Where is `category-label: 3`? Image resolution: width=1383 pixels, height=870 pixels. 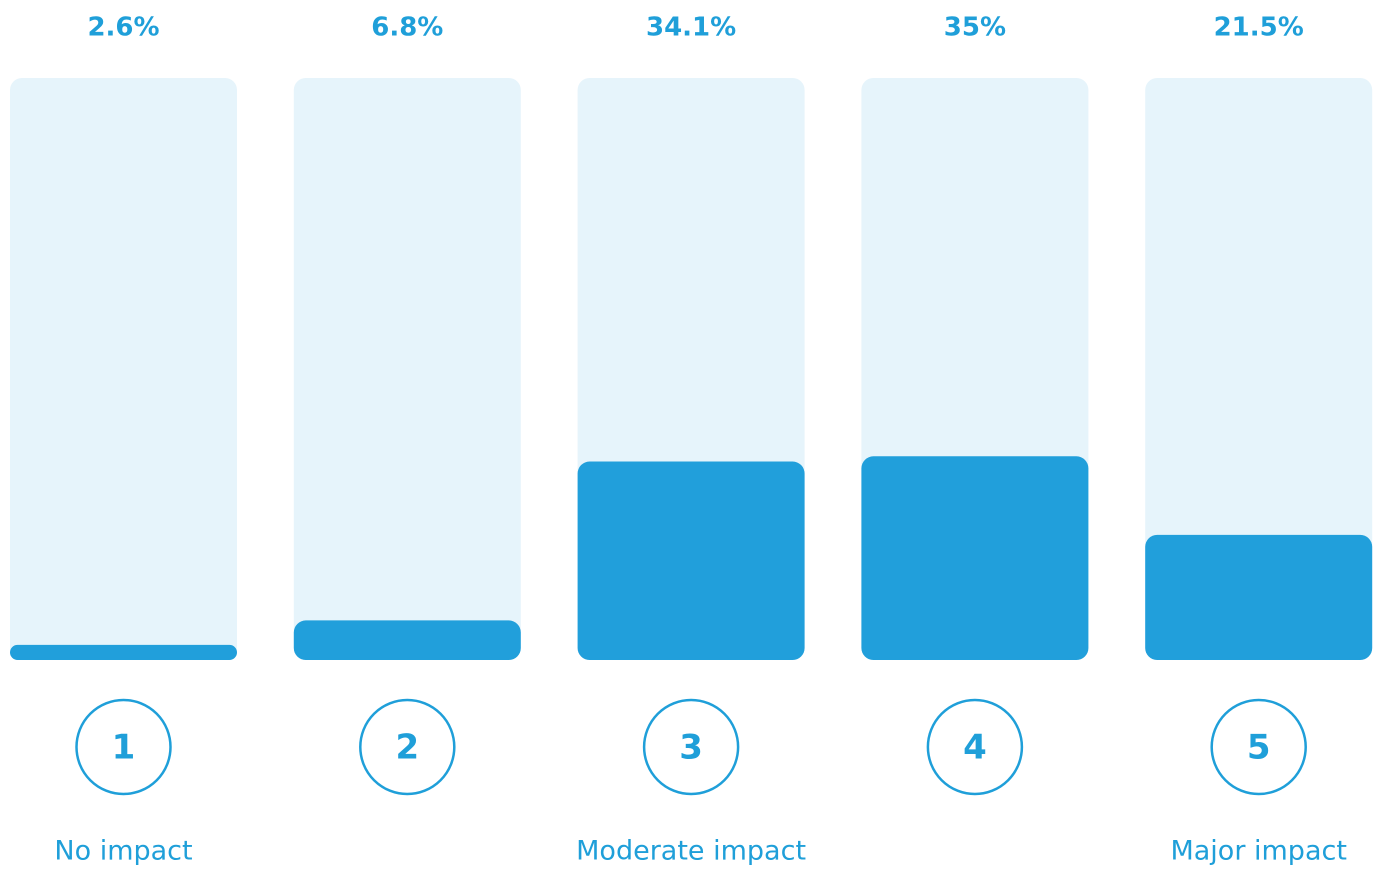
category-label: 3 is located at coordinates (691, 748).